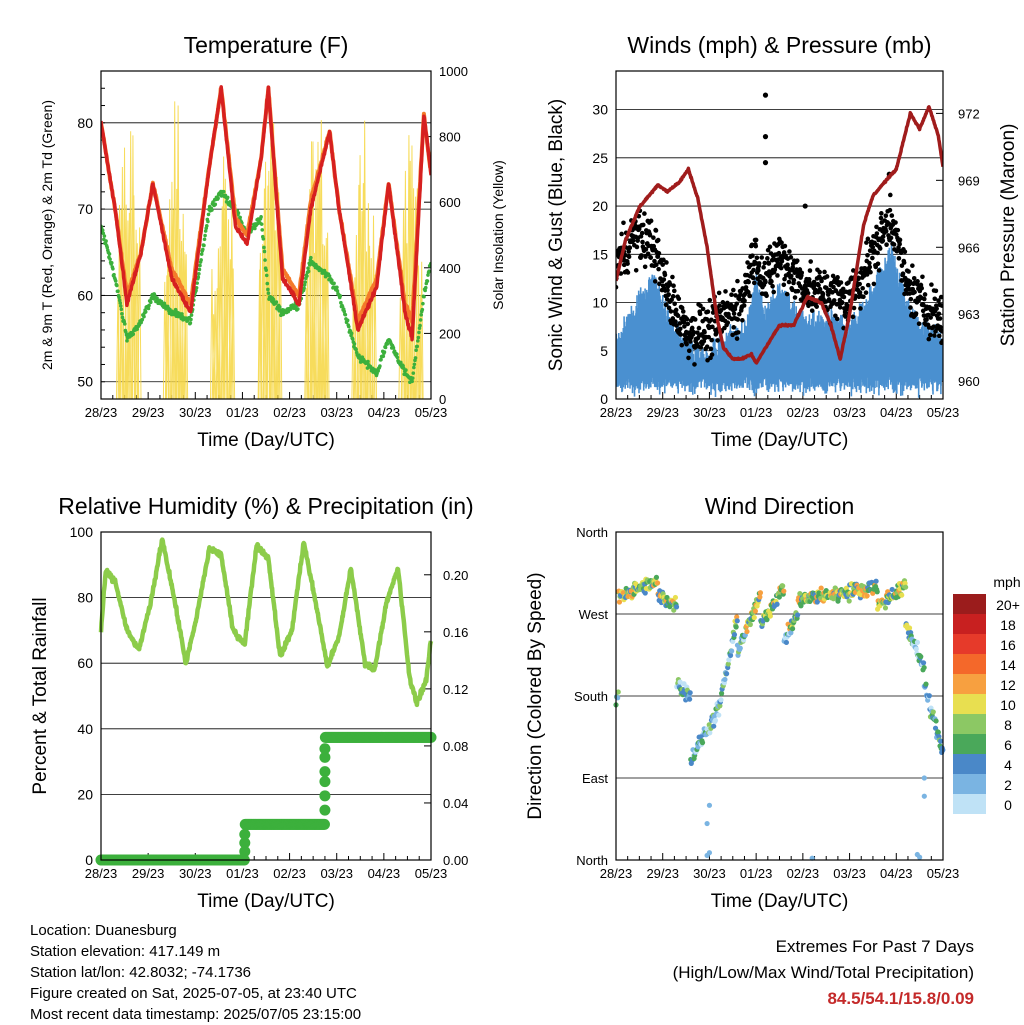 The image size is (1024, 1025). What do you see at coordinates (289, 412) in the screenshot?
I see `x-tick-label: 02/23` at bounding box center [289, 412].